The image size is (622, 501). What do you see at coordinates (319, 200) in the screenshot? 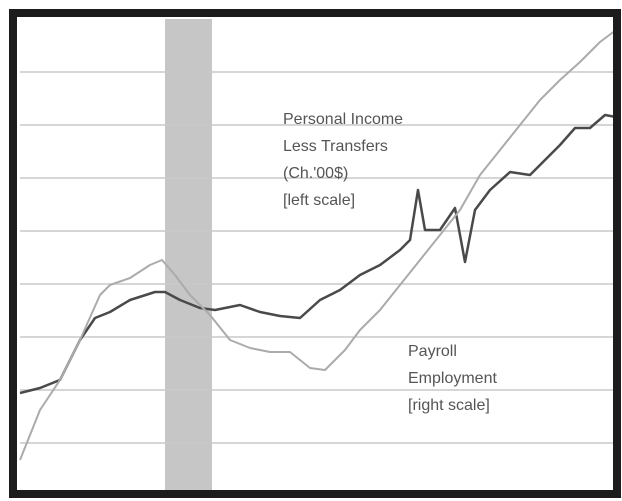
I see `annotation: [left scale]` at bounding box center [319, 200].